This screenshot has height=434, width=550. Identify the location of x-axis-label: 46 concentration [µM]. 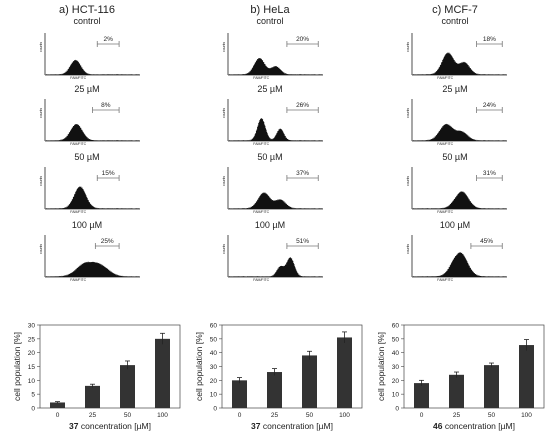
(474, 426).